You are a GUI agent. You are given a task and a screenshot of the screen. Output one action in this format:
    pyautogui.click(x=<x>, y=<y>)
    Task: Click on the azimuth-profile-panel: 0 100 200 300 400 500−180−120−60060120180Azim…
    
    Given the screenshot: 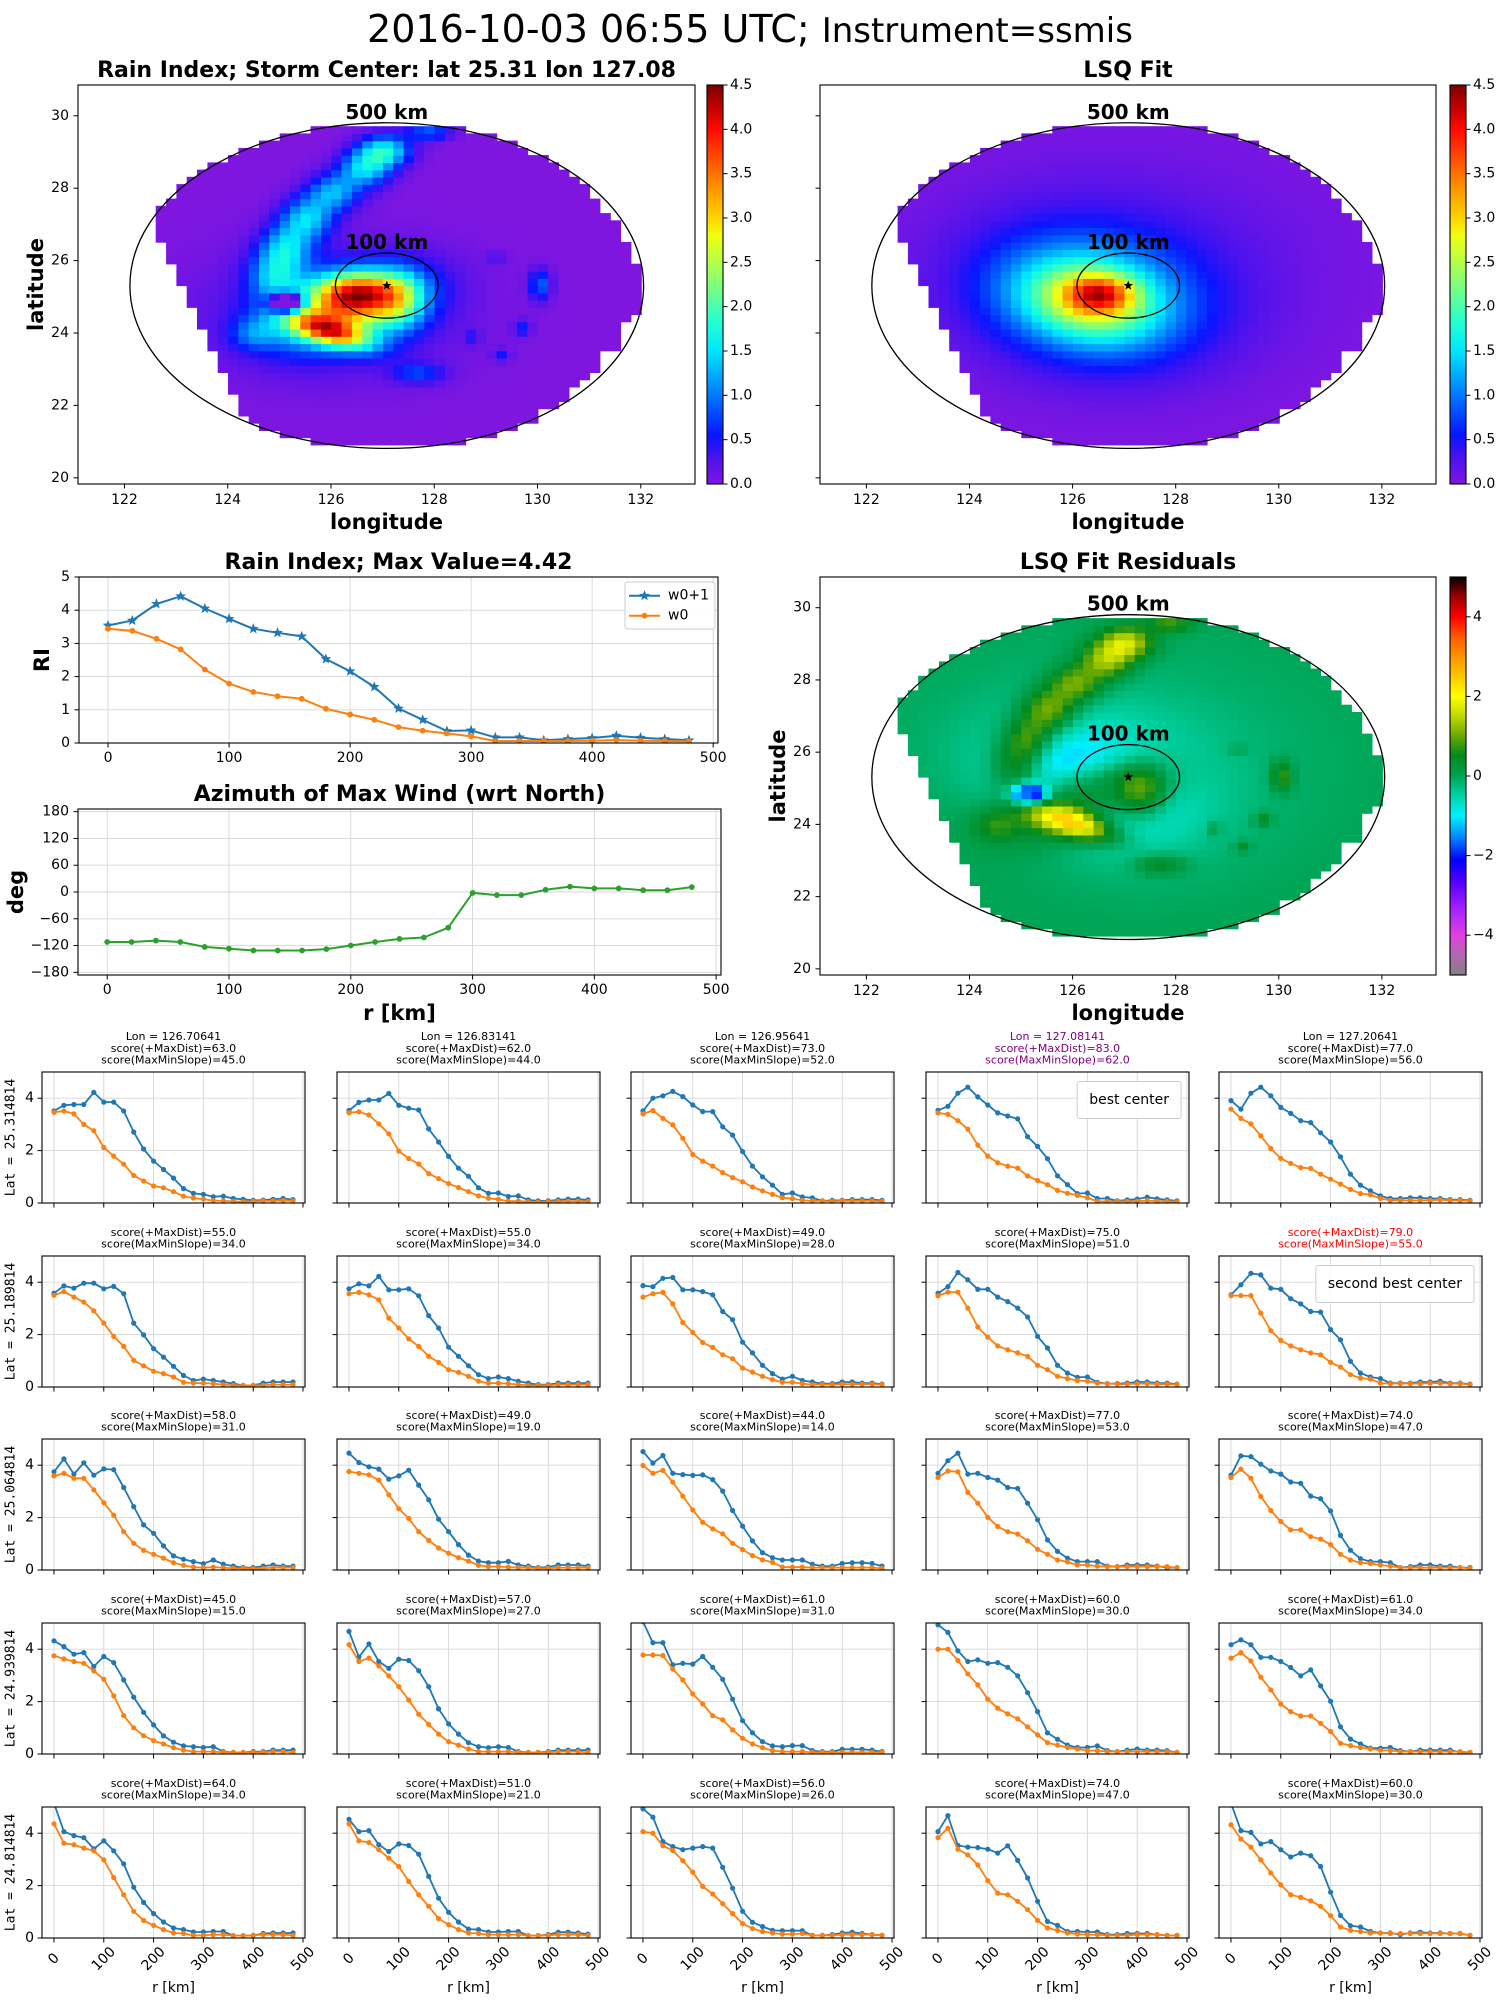 What is the action you would take?
    pyautogui.click(x=366, y=903)
    